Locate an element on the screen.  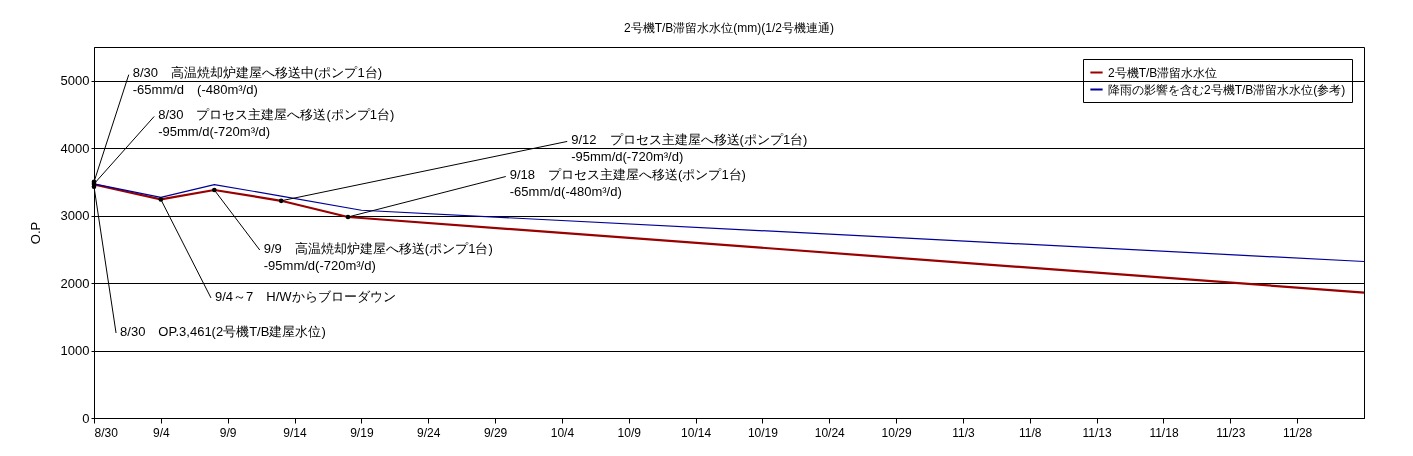
annotation: 9/9 高温焼却炉建屋へ移送(ポンプ1台) -95mm/d(-720m³/d) is located at coordinates (378, 256).